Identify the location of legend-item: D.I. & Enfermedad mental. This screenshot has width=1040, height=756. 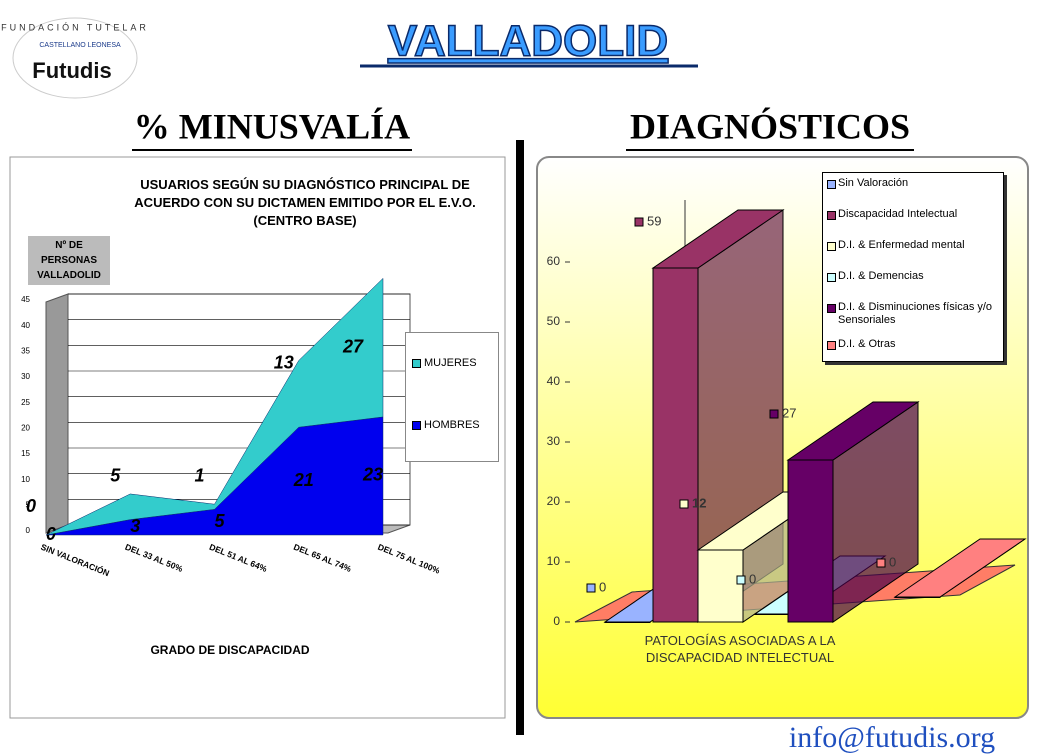
(913, 245).